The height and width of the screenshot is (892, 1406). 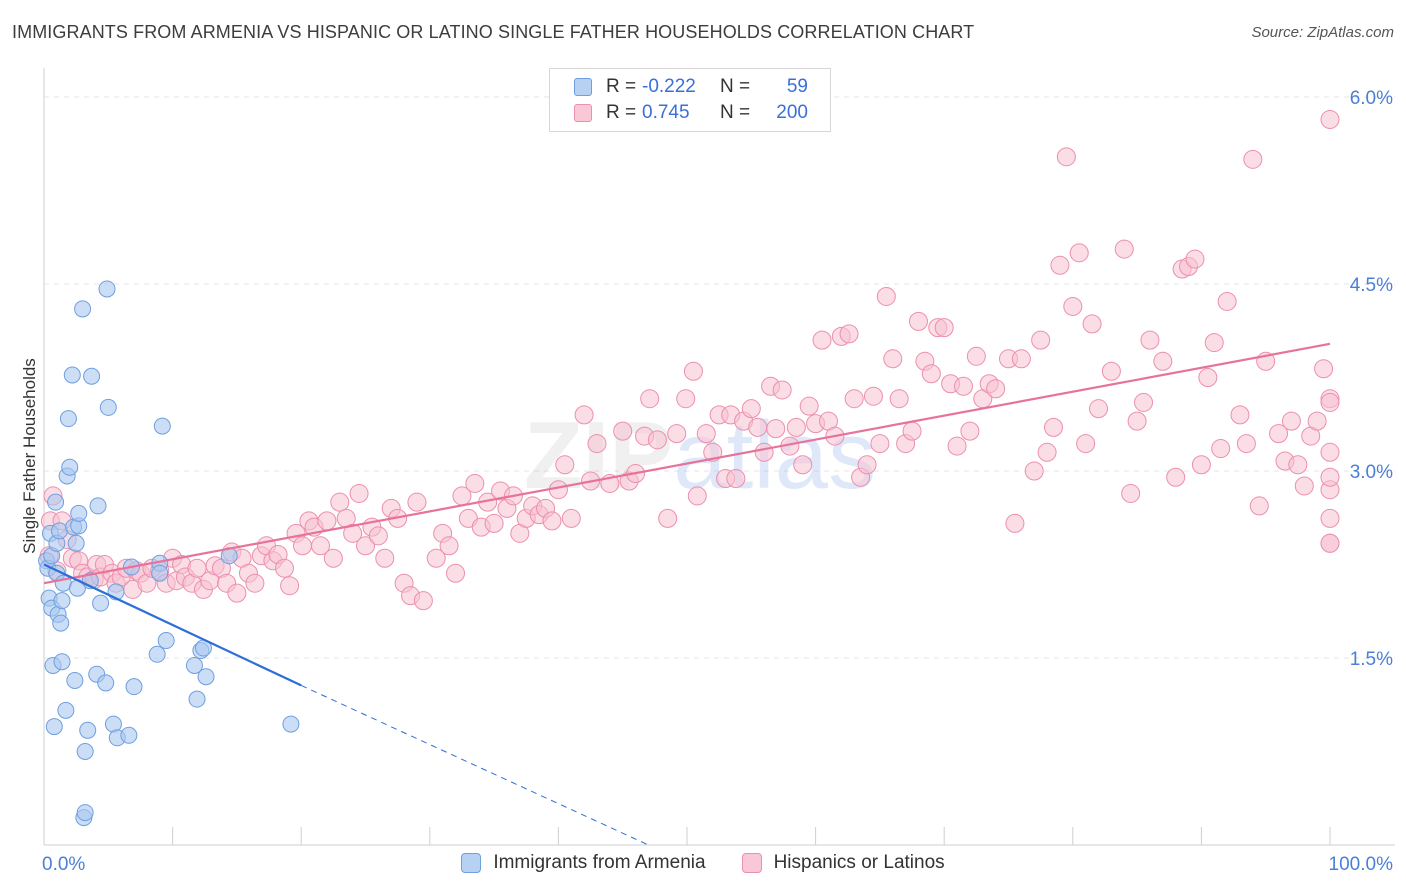 I want to click on legend-row-armenia: R = -0.222 N = 59, so click(x=691, y=87).